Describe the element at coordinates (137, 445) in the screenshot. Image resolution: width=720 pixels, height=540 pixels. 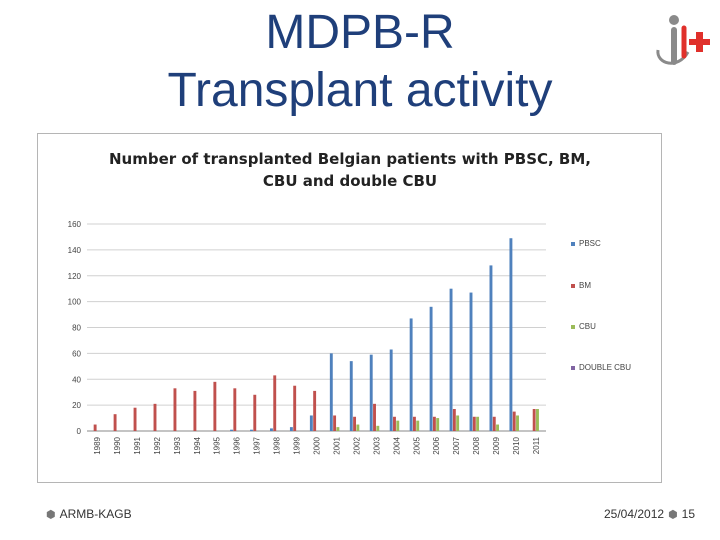
I see `x-tick-label: 1991` at that location.